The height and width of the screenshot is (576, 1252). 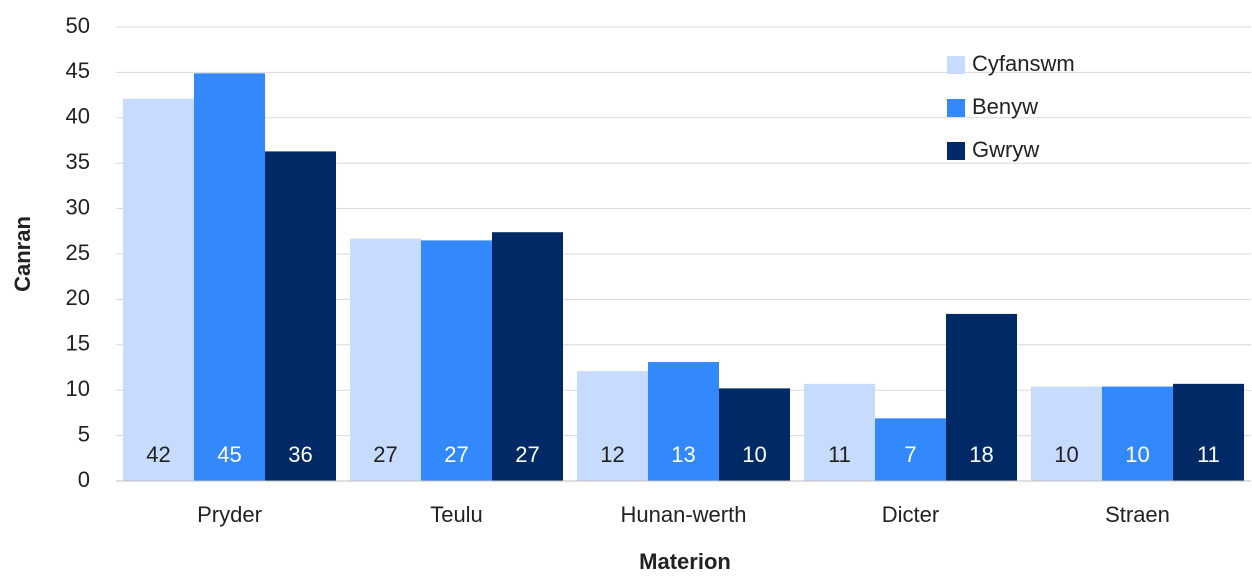 I want to click on value-label: 12, so click(x=612, y=454).